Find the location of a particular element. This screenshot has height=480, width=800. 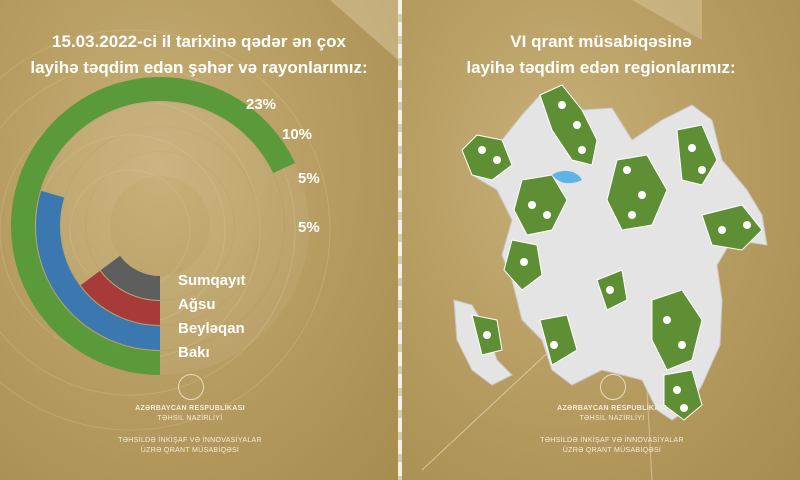

category-label-agsu: Ağsu is located at coordinates (197, 304).